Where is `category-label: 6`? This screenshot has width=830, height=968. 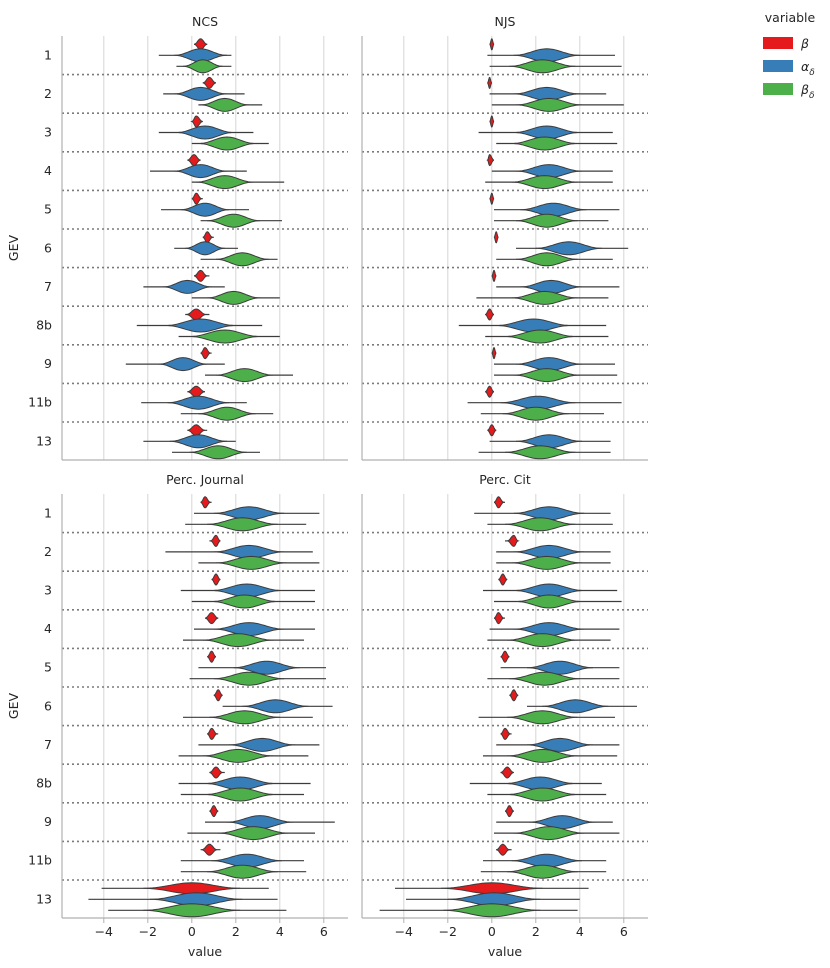 category-label: 6 is located at coordinates (48, 247).